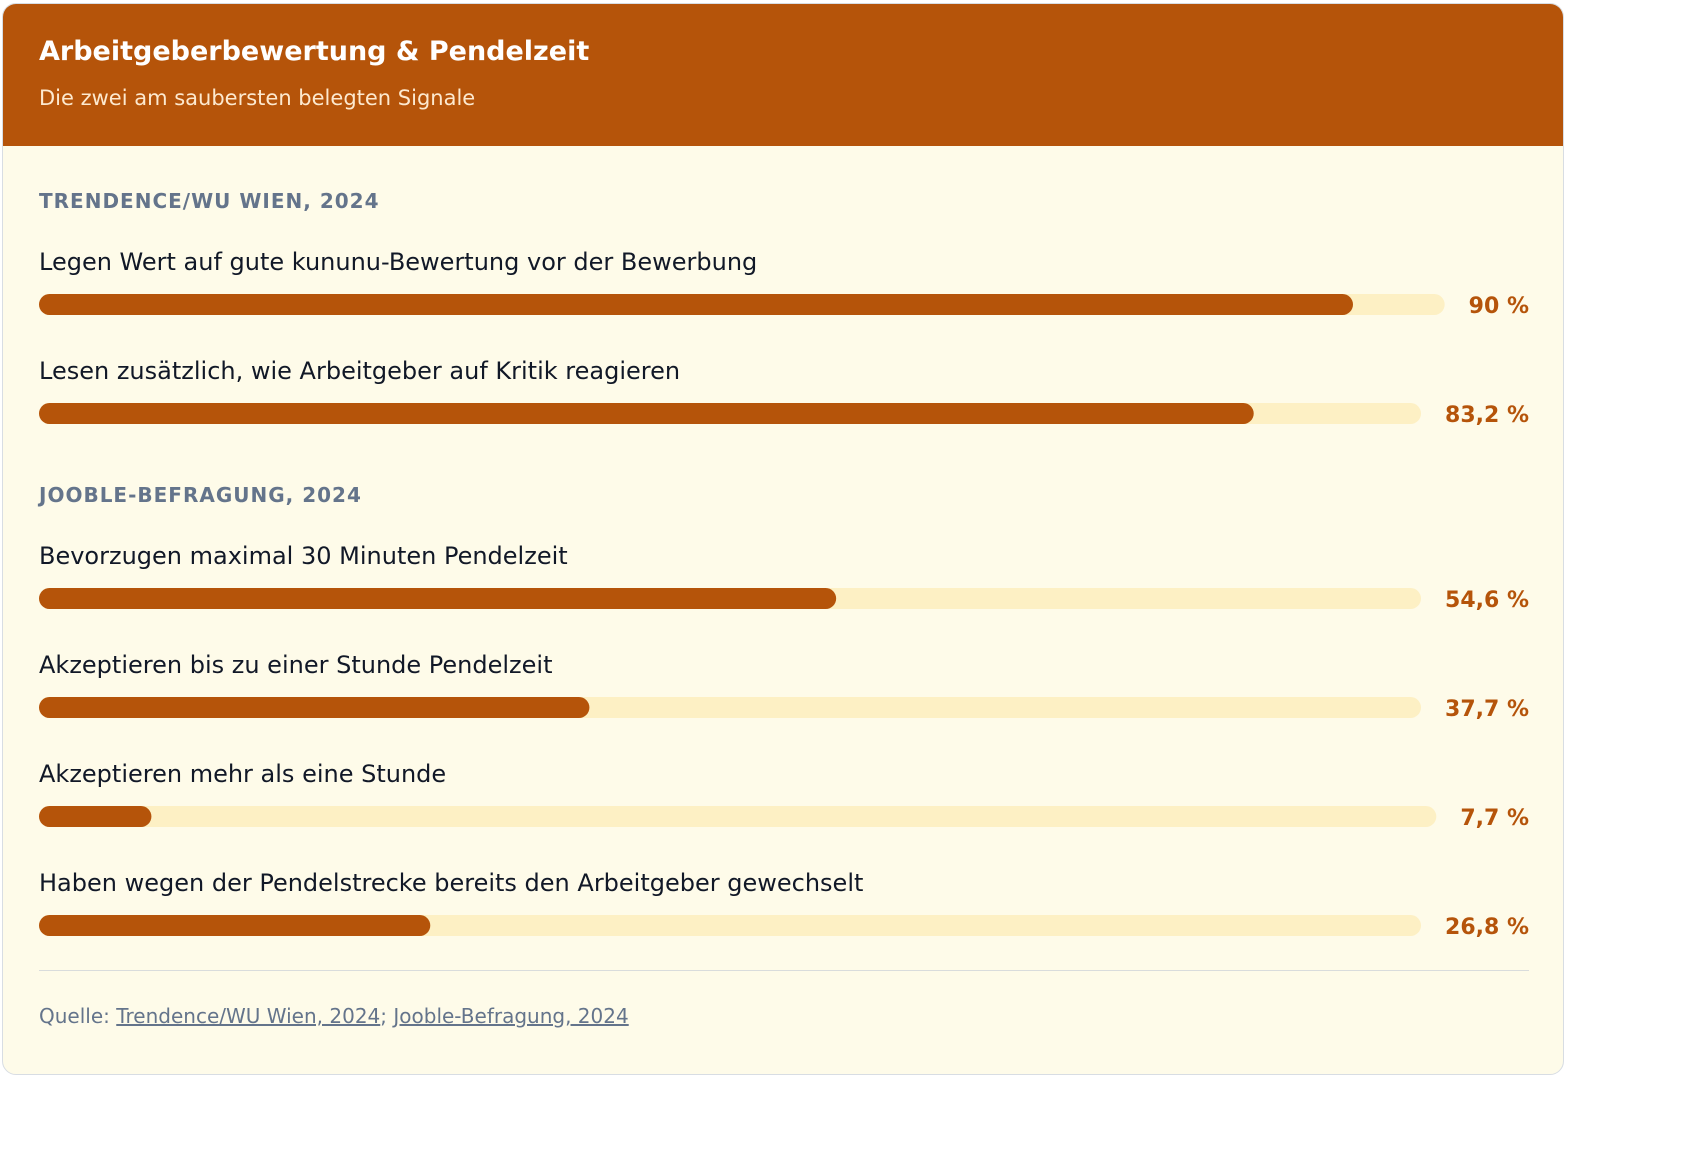  What do you see at coordinates (78, 1016) in the screenshot?
I see `source-prefix: Quelle:` at bounding box center [78, 1016].